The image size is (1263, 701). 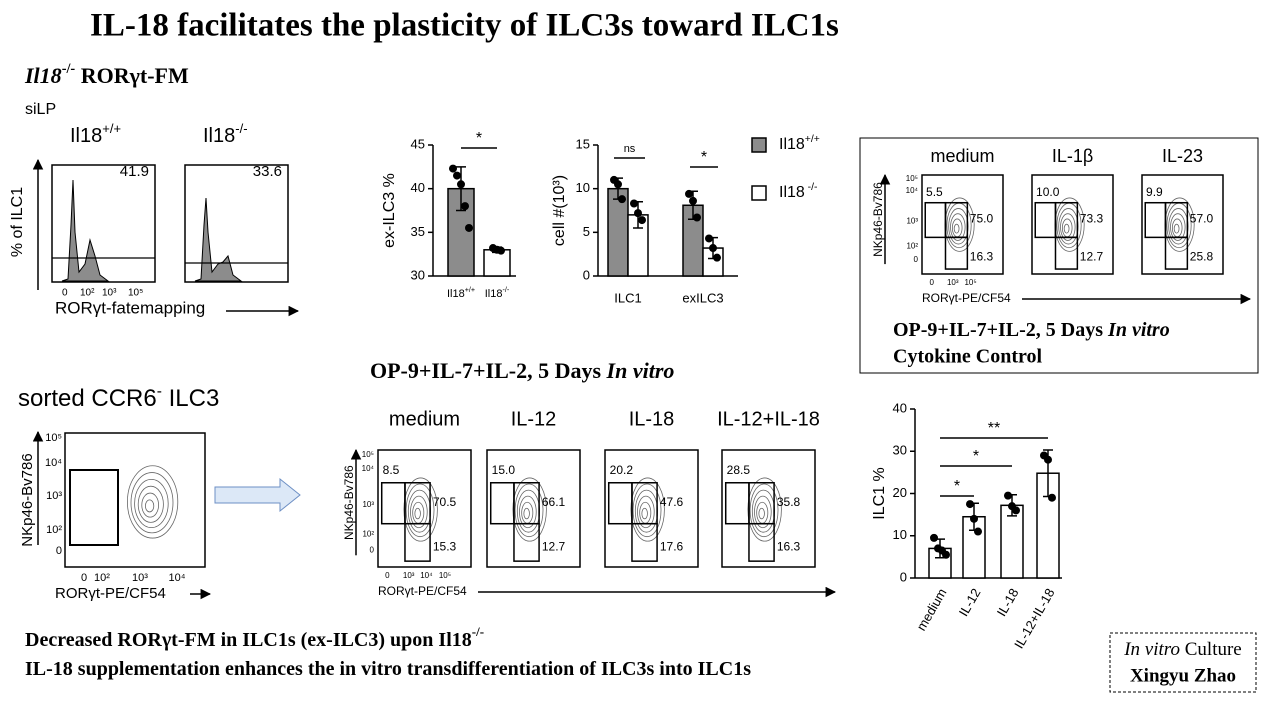 I want to click on significance-label: **, so click(x=994, y=428).